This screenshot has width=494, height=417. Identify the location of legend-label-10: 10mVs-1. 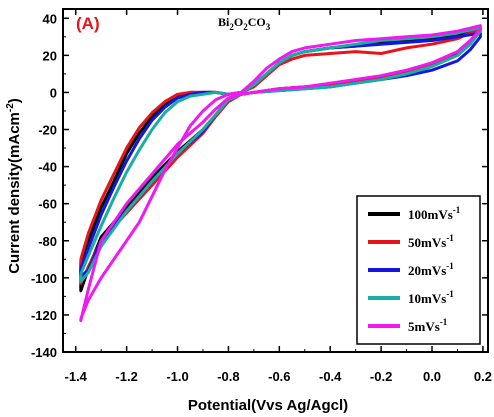
(431, 297).